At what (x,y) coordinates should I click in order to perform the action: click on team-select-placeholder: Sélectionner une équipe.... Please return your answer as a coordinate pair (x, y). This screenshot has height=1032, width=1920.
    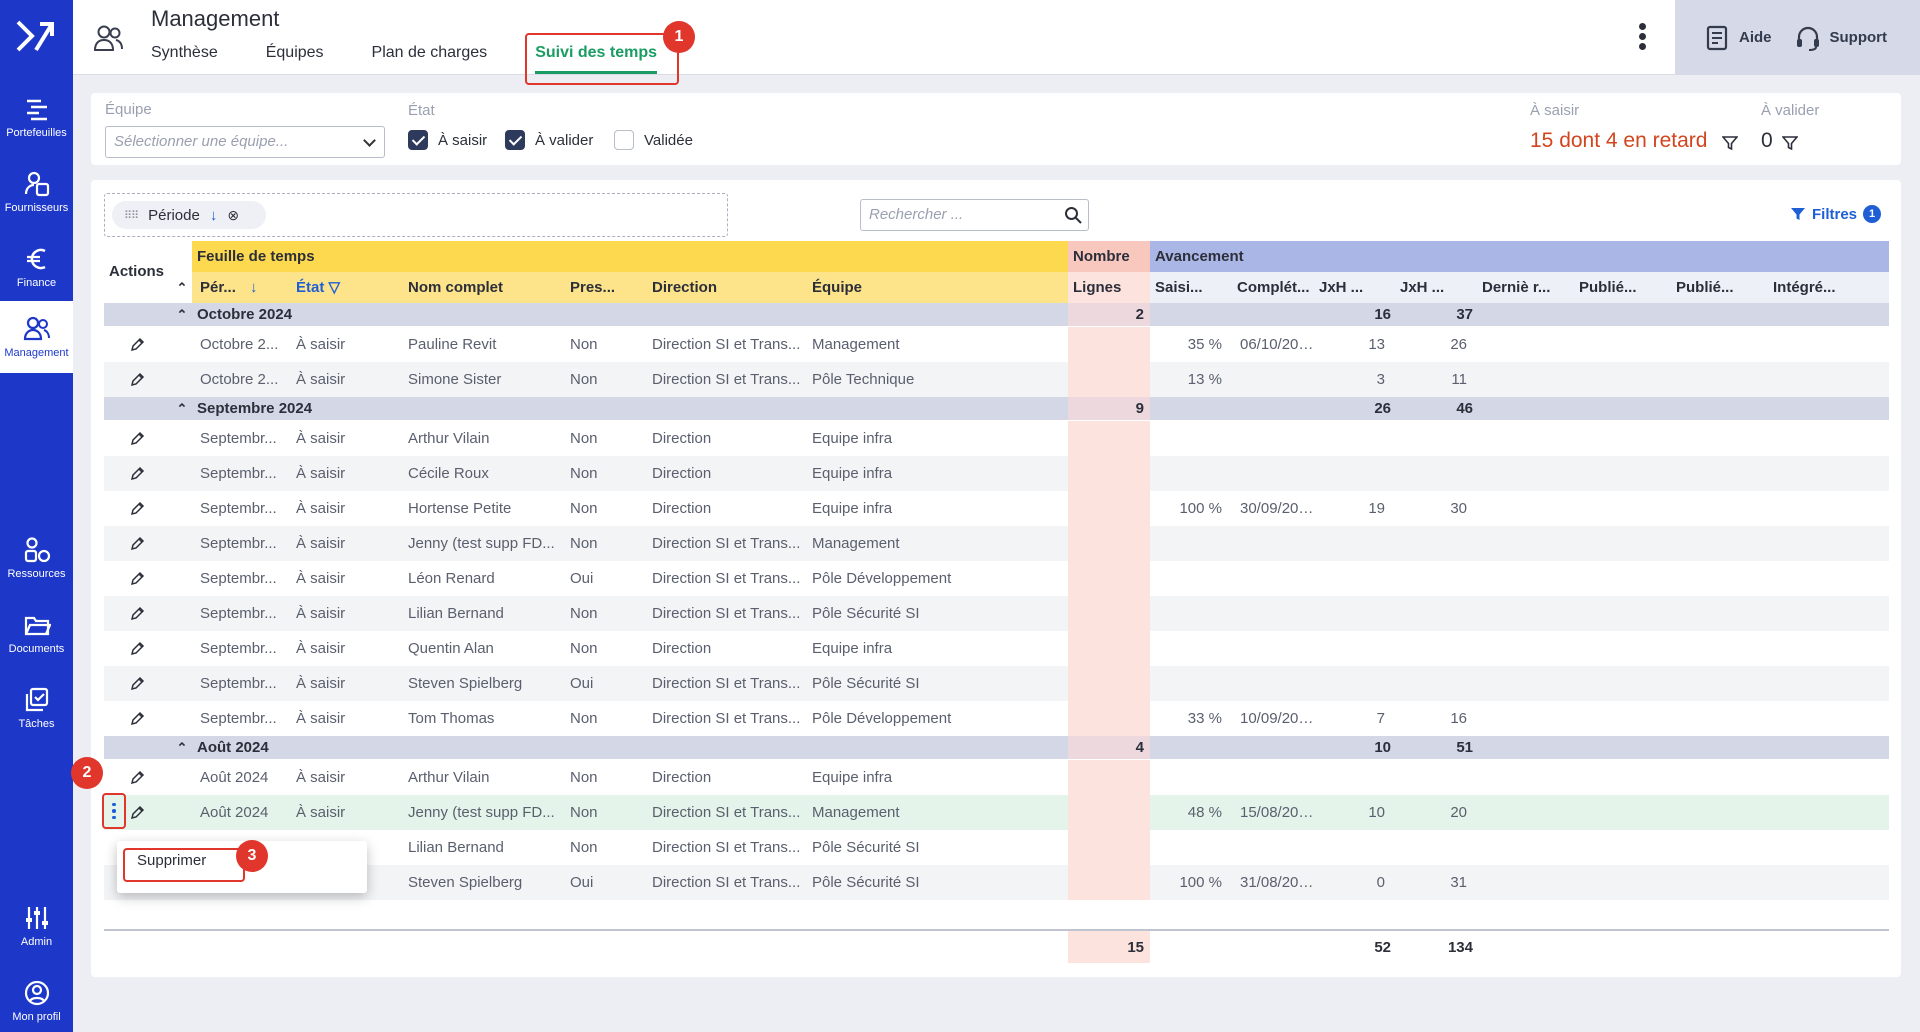
    Looking at the image, I should click on (201, 141).